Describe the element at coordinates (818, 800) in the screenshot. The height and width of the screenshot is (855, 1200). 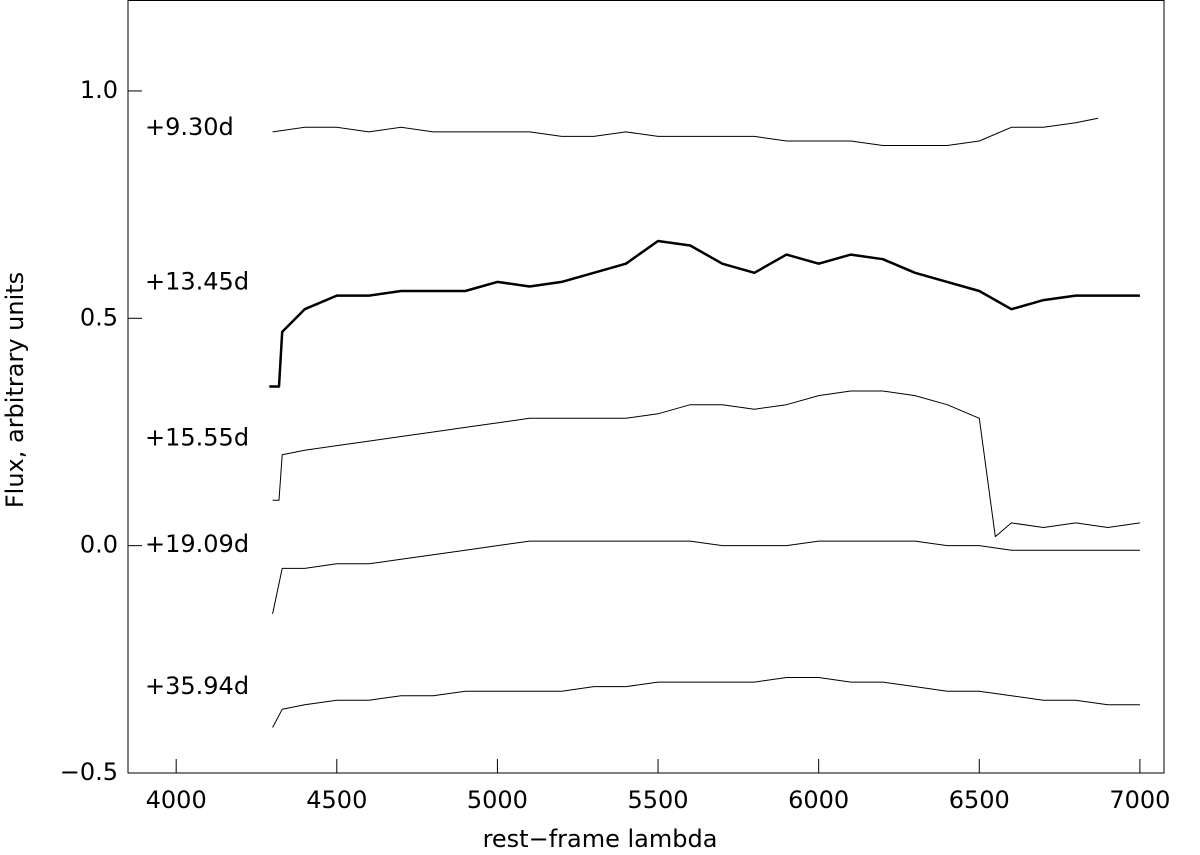
I see `x-tick-label: 6000` at that location.